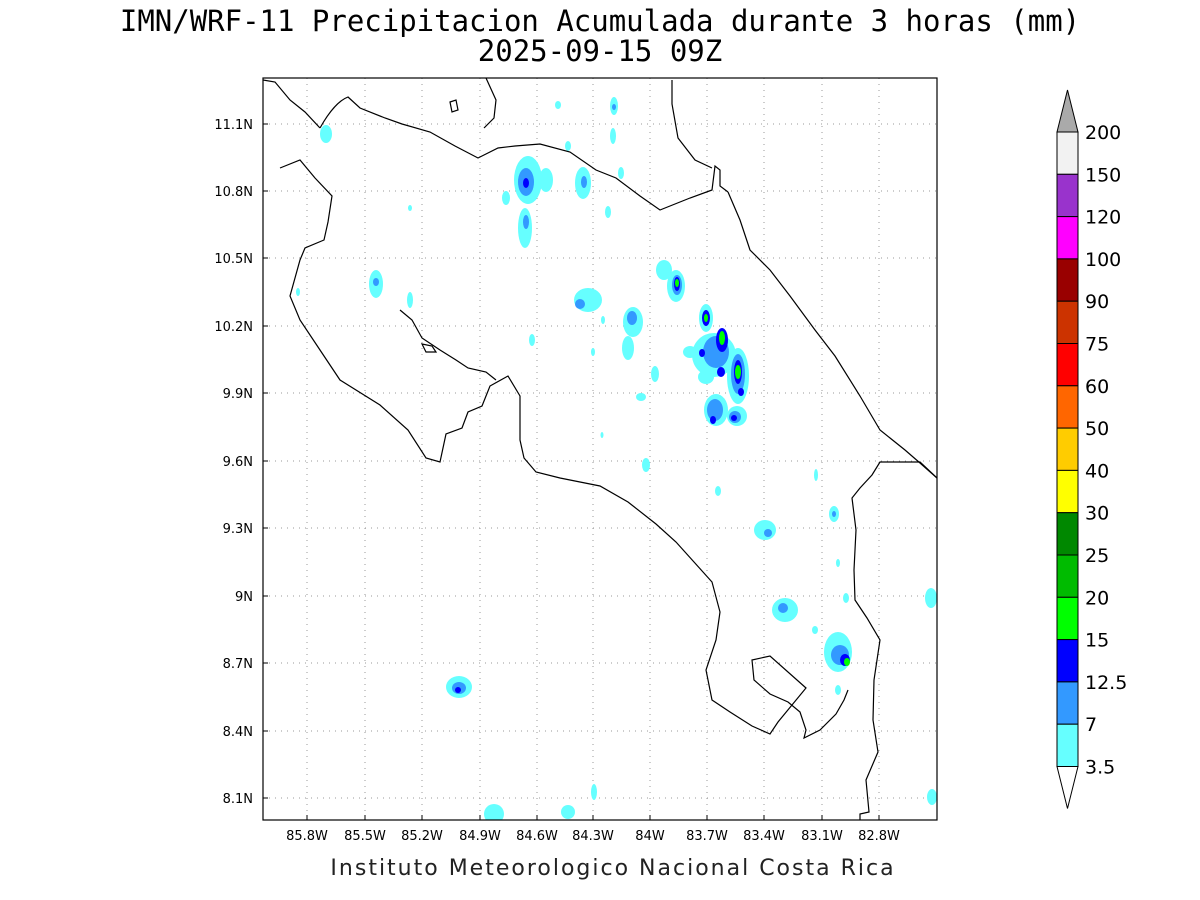 The image size is (1200, 900). Describe the element at coordinates (1097, 641) in the screenshot. I see `colorbar-label: 15` at that location.